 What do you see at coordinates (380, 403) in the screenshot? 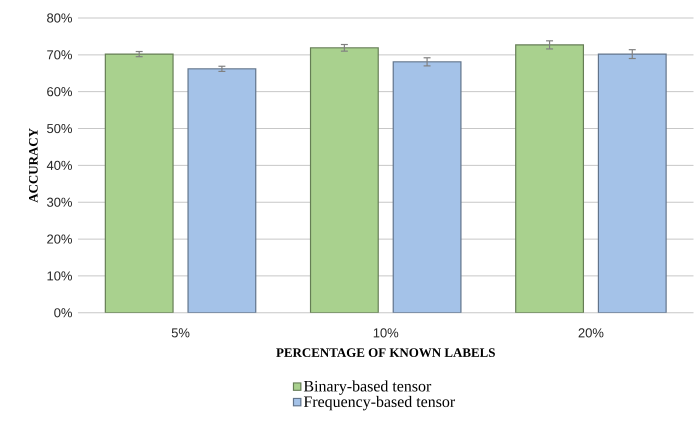
I see `legend-label: Frequency-based tensor` at bounding box center [380, 403].